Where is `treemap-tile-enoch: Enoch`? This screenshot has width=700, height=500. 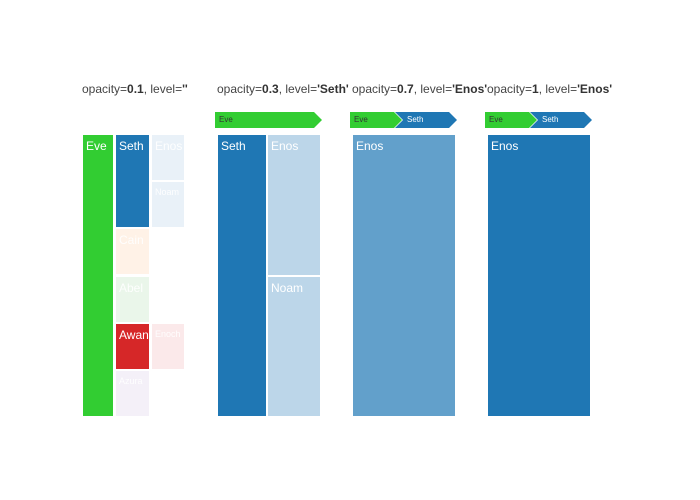 treemap-tile-enoch: Enoch is located at coordinates (168, 346).